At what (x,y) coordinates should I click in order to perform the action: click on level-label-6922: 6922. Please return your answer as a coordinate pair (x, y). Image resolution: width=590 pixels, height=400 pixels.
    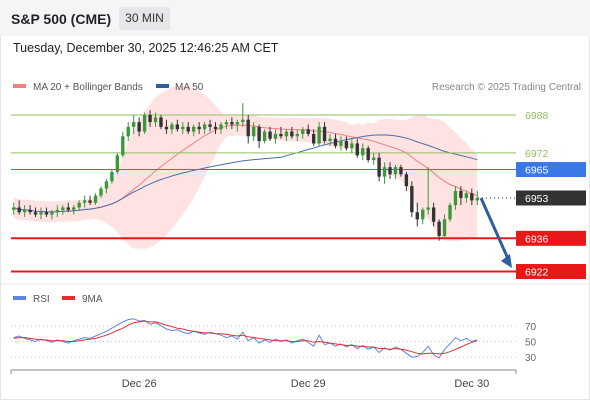
    Looking at the image, I should click on (537, 273).